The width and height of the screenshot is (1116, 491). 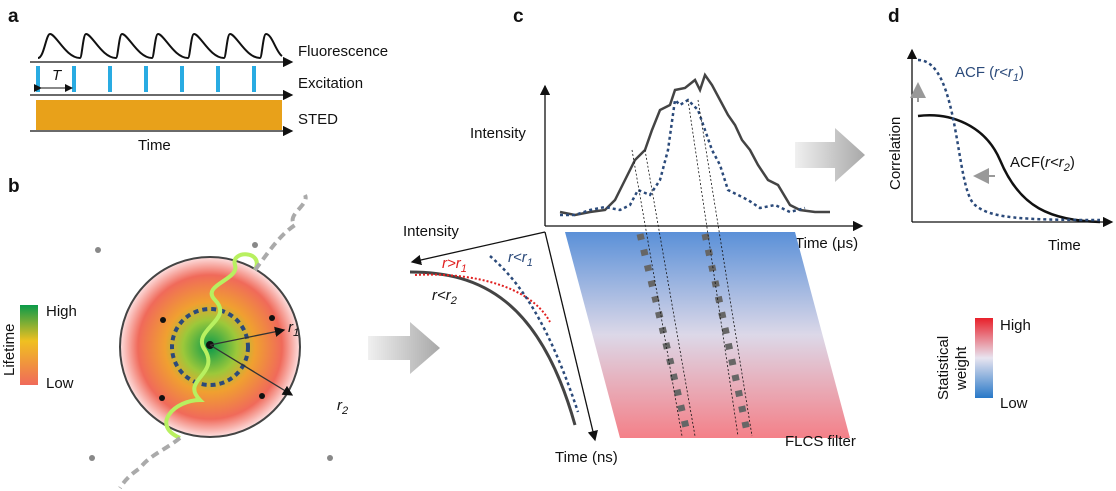 I want to click on fluorescence-trace, so click(x=160, y=46).